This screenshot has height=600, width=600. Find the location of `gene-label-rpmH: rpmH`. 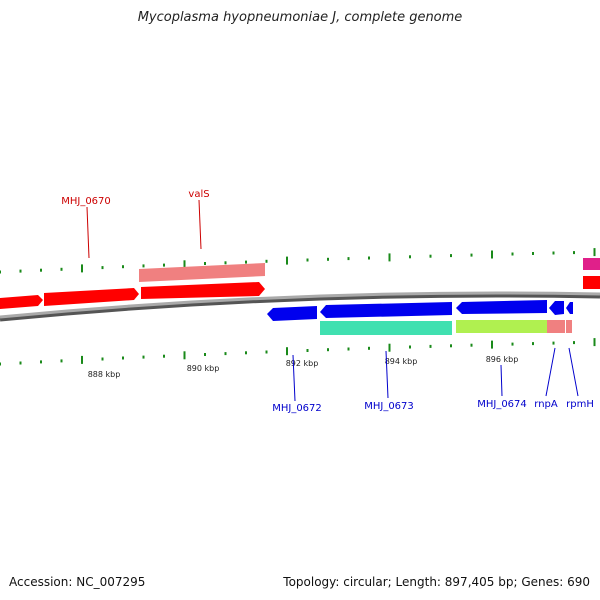

gene-label-rpmH: rpmH is located at coordinates (580, 404).